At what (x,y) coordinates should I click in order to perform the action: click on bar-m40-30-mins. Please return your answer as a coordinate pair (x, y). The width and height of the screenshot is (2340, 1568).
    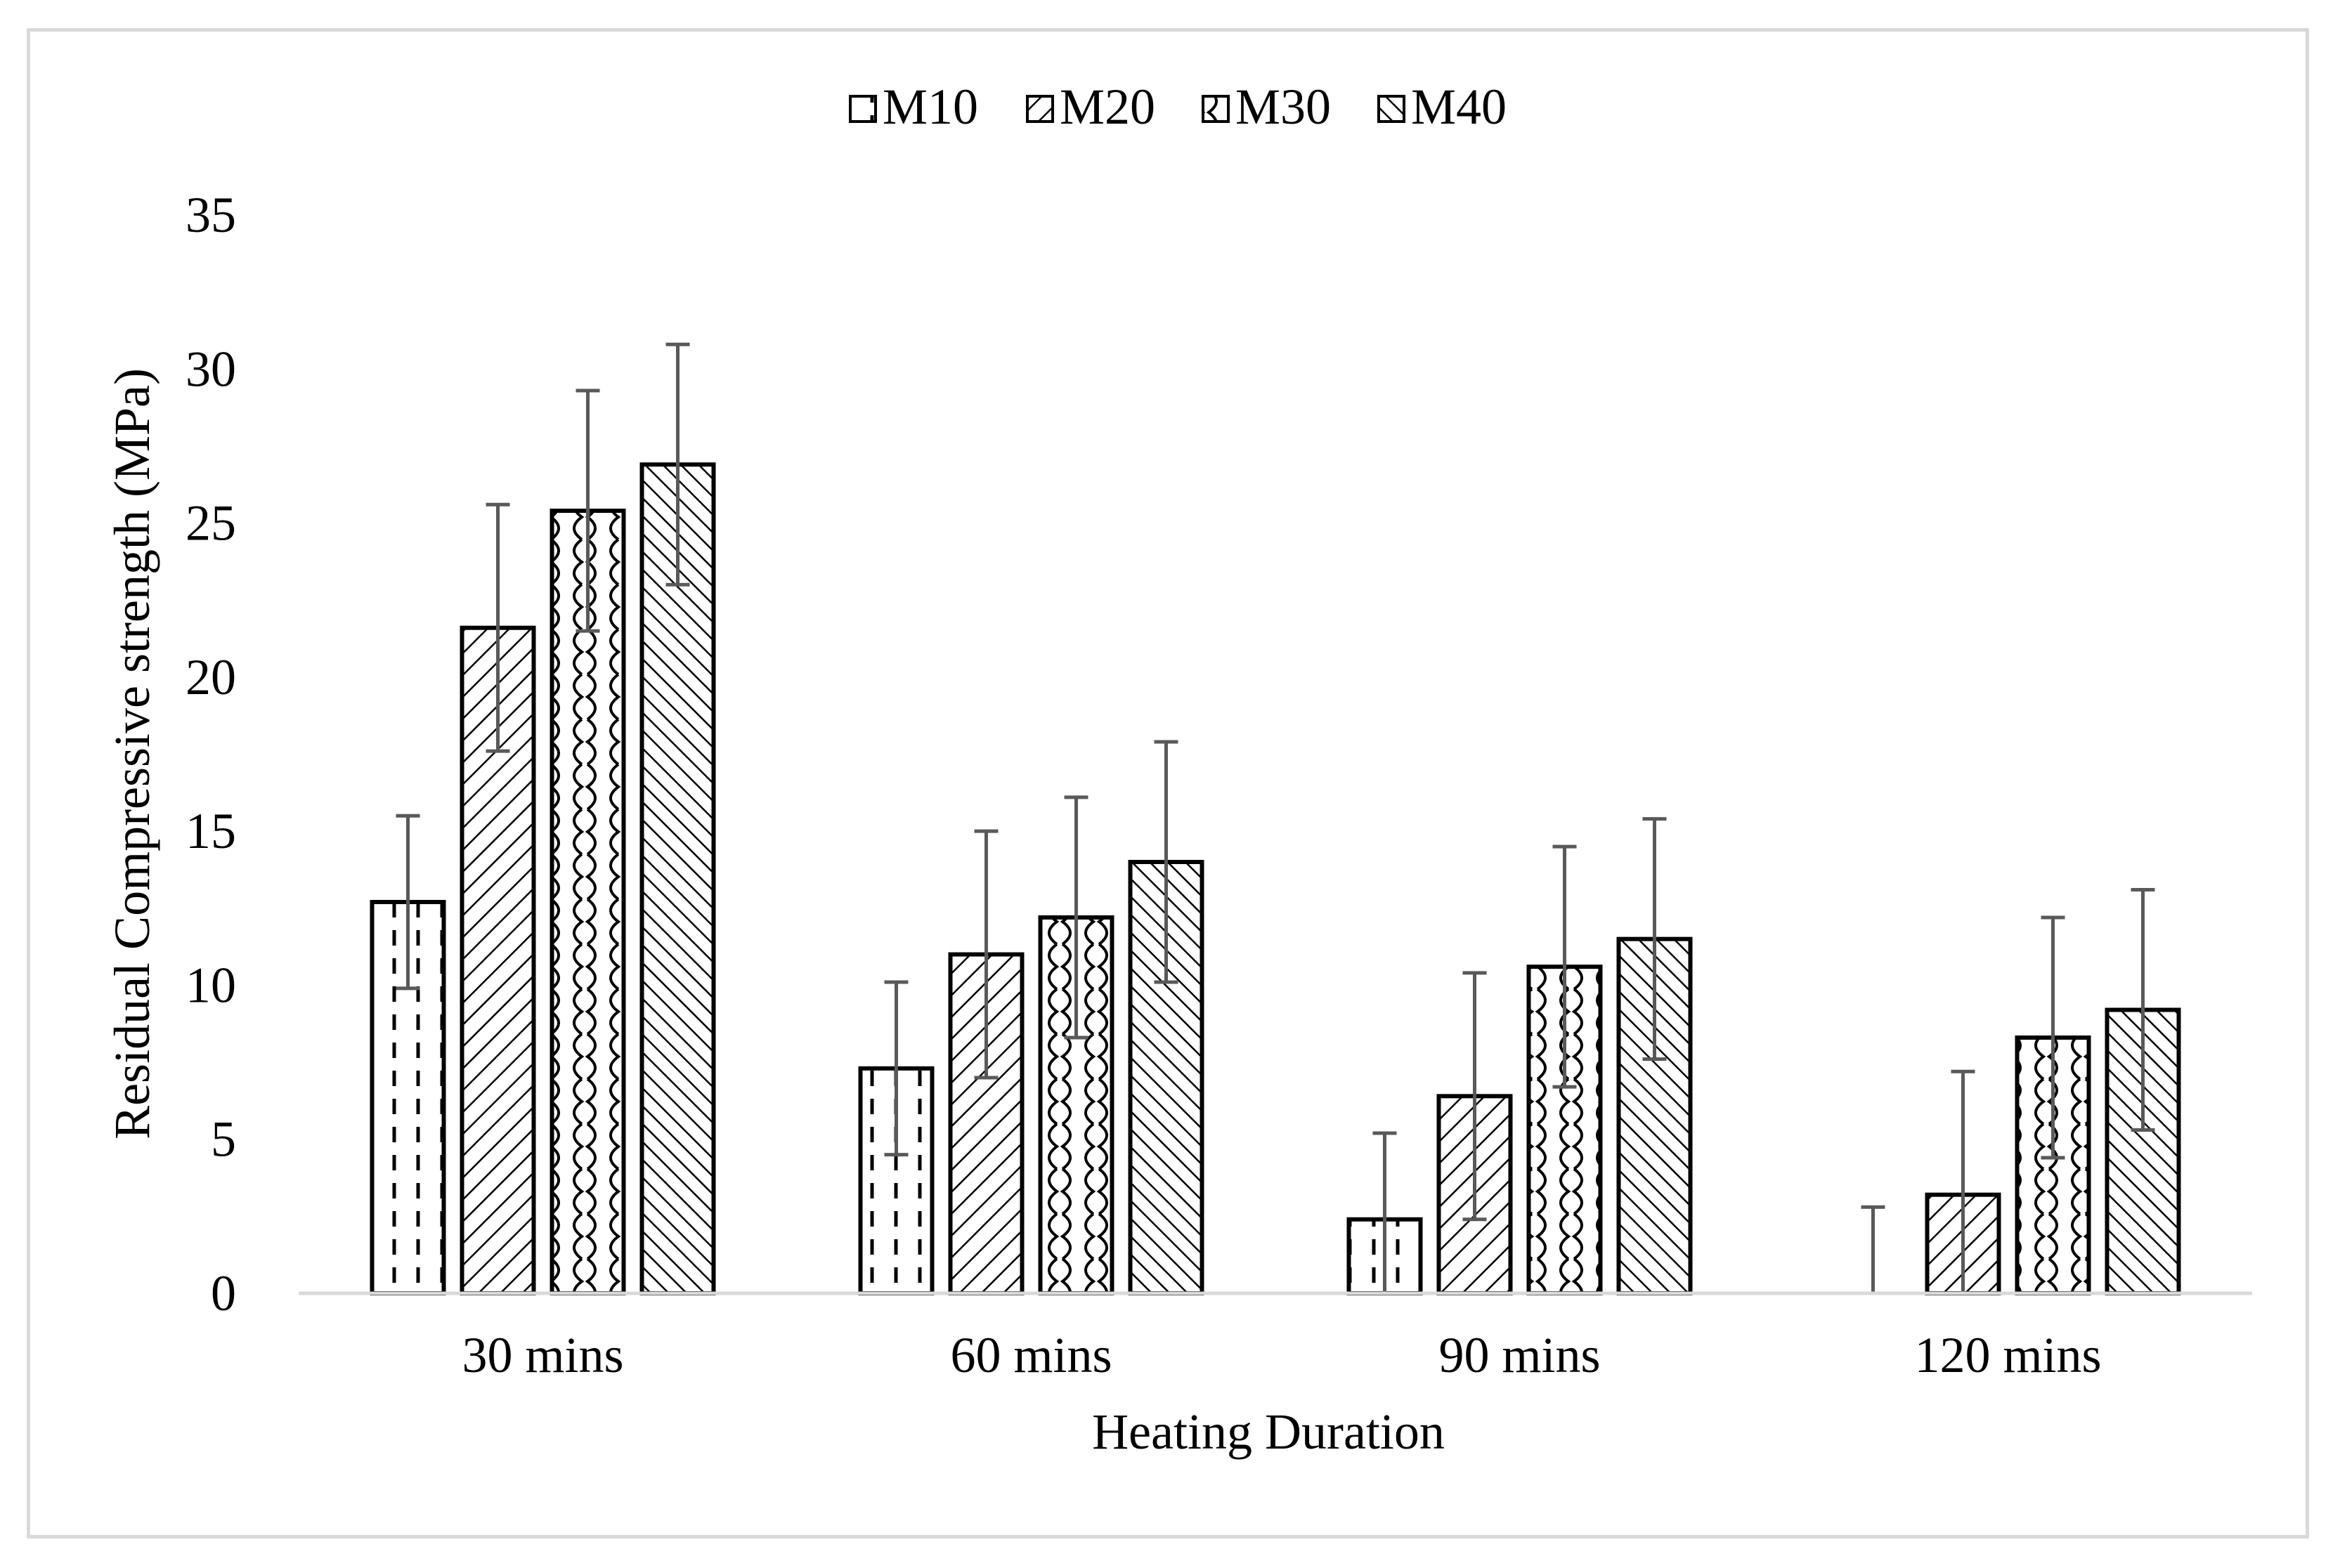
    Looking at the image, I should click on (678, 879).